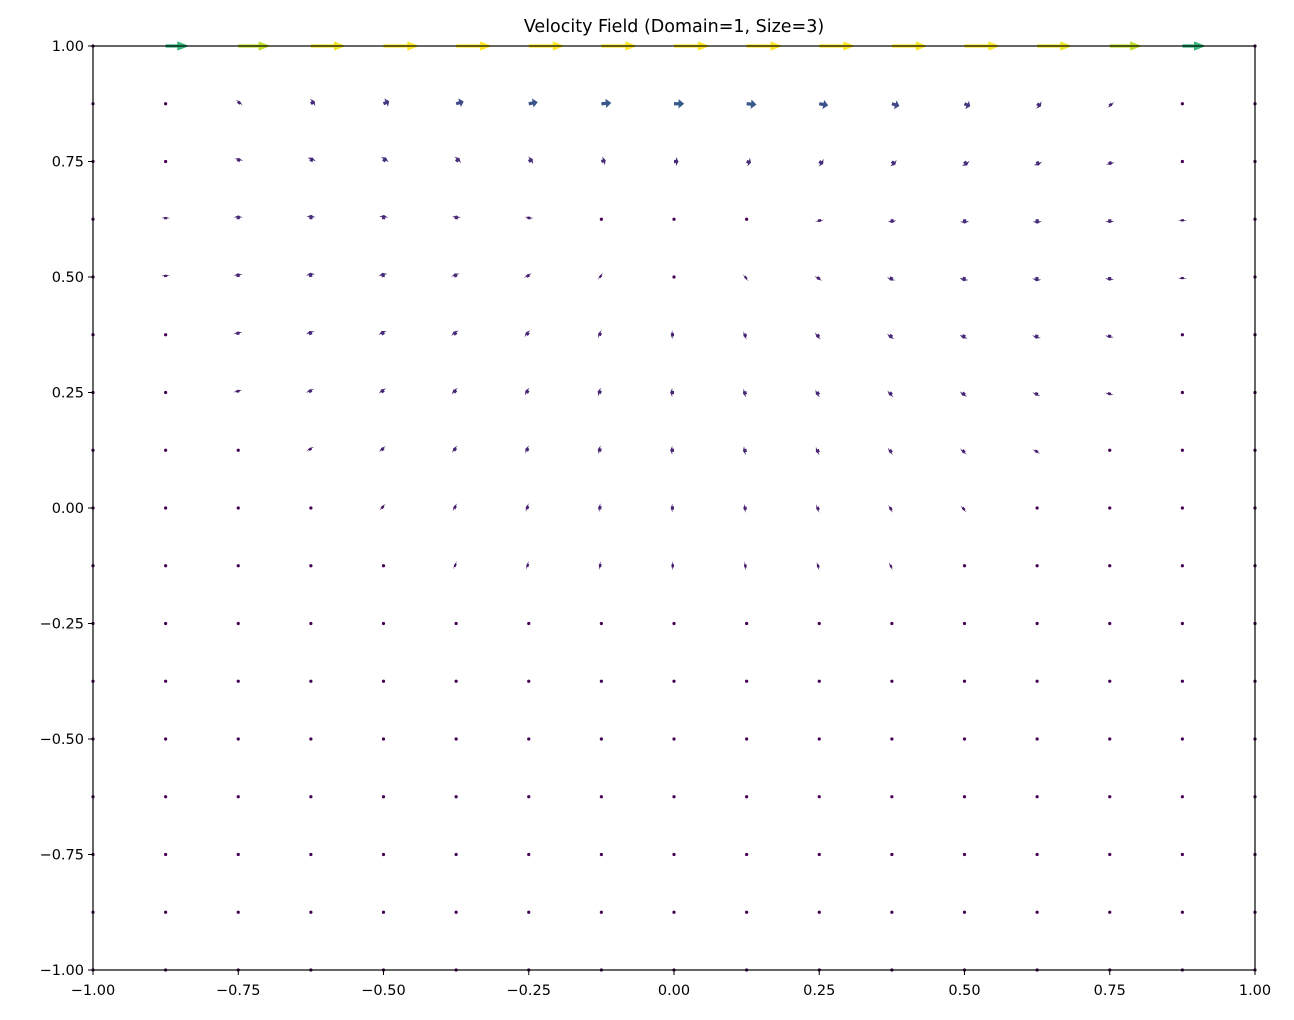 The height and width of the screenshot is (1020, 1294). What do you see at coordinates (62, 856) in the screenshot?
I see `y-tick-label: −0.75` at bounding box center [62, 856].